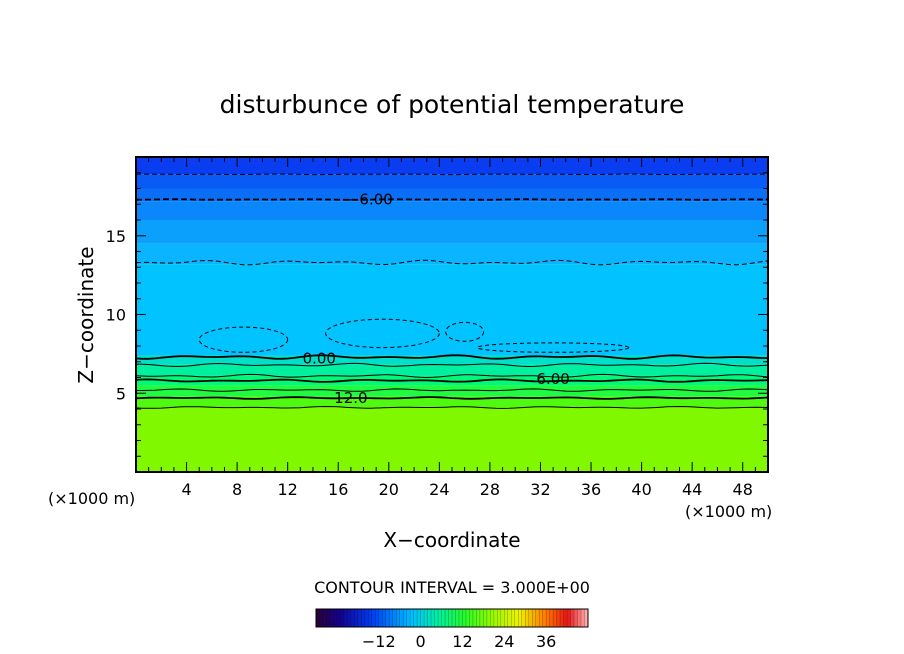  I want to click on x-tick-label: 48, so click(743, 489).